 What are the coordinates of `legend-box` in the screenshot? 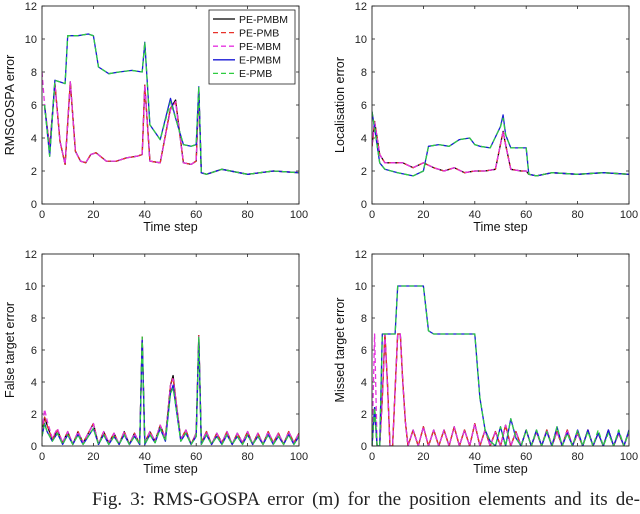 It's located at (252, 47).